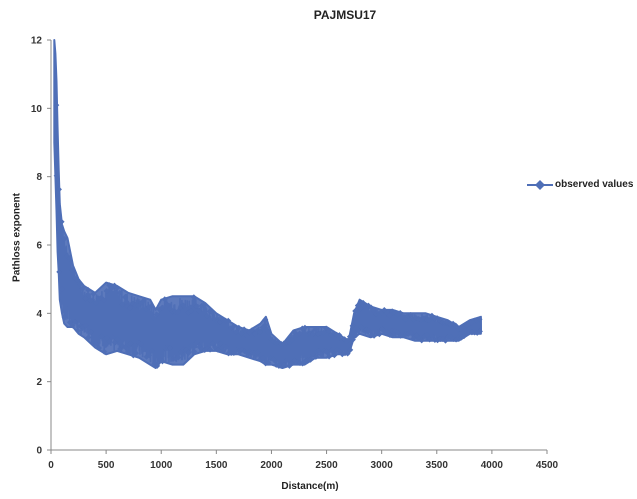 This screenshot has width=637, height=499. What do you see at coordinates (39, 246) in the screenshot?
I see `y-tick-label: 6` at bounding box center [39, 246].